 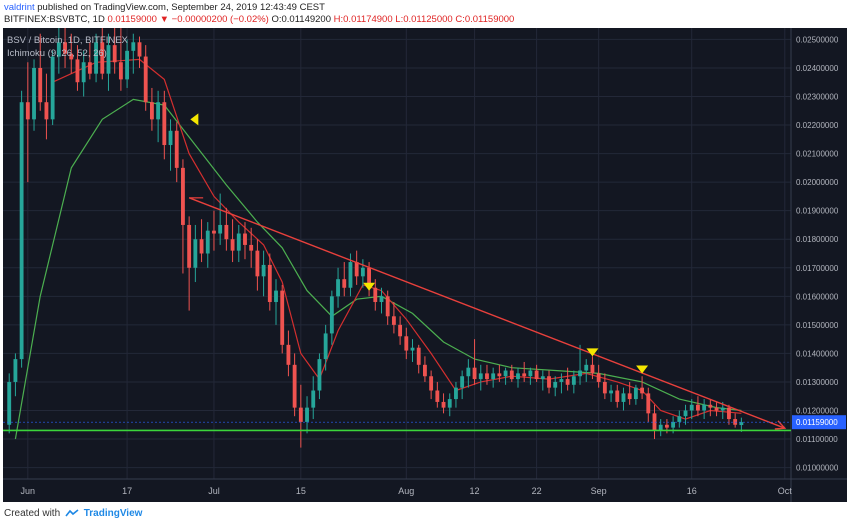 I want to click on current-price-tag, so click(x=819, y=422).